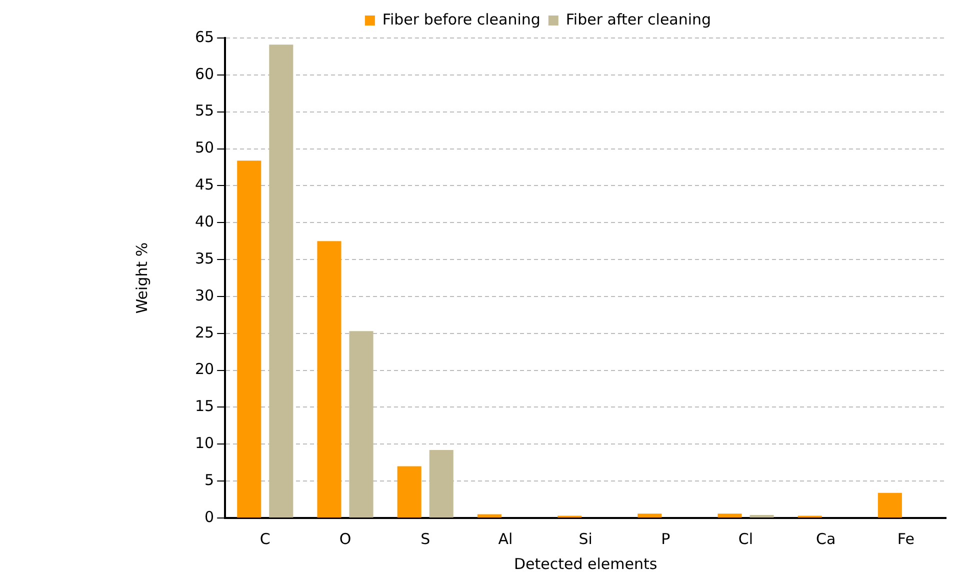 The width and height of the screenshot is (961, 583). I want to click on x-tick-label: Cl, so click(746, 539).